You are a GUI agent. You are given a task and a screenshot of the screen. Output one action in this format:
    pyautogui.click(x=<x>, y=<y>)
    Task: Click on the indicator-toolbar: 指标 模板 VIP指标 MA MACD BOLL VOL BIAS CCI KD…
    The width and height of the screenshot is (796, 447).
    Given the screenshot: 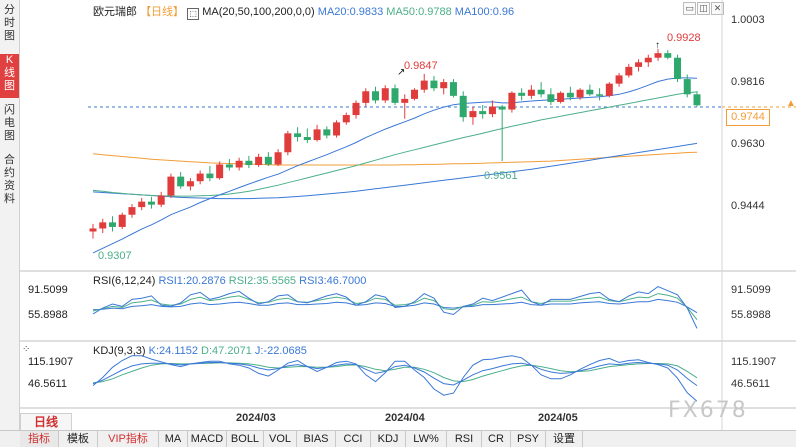 What is the action you would take?
    pyautogui.click(x=398, y=438)
    